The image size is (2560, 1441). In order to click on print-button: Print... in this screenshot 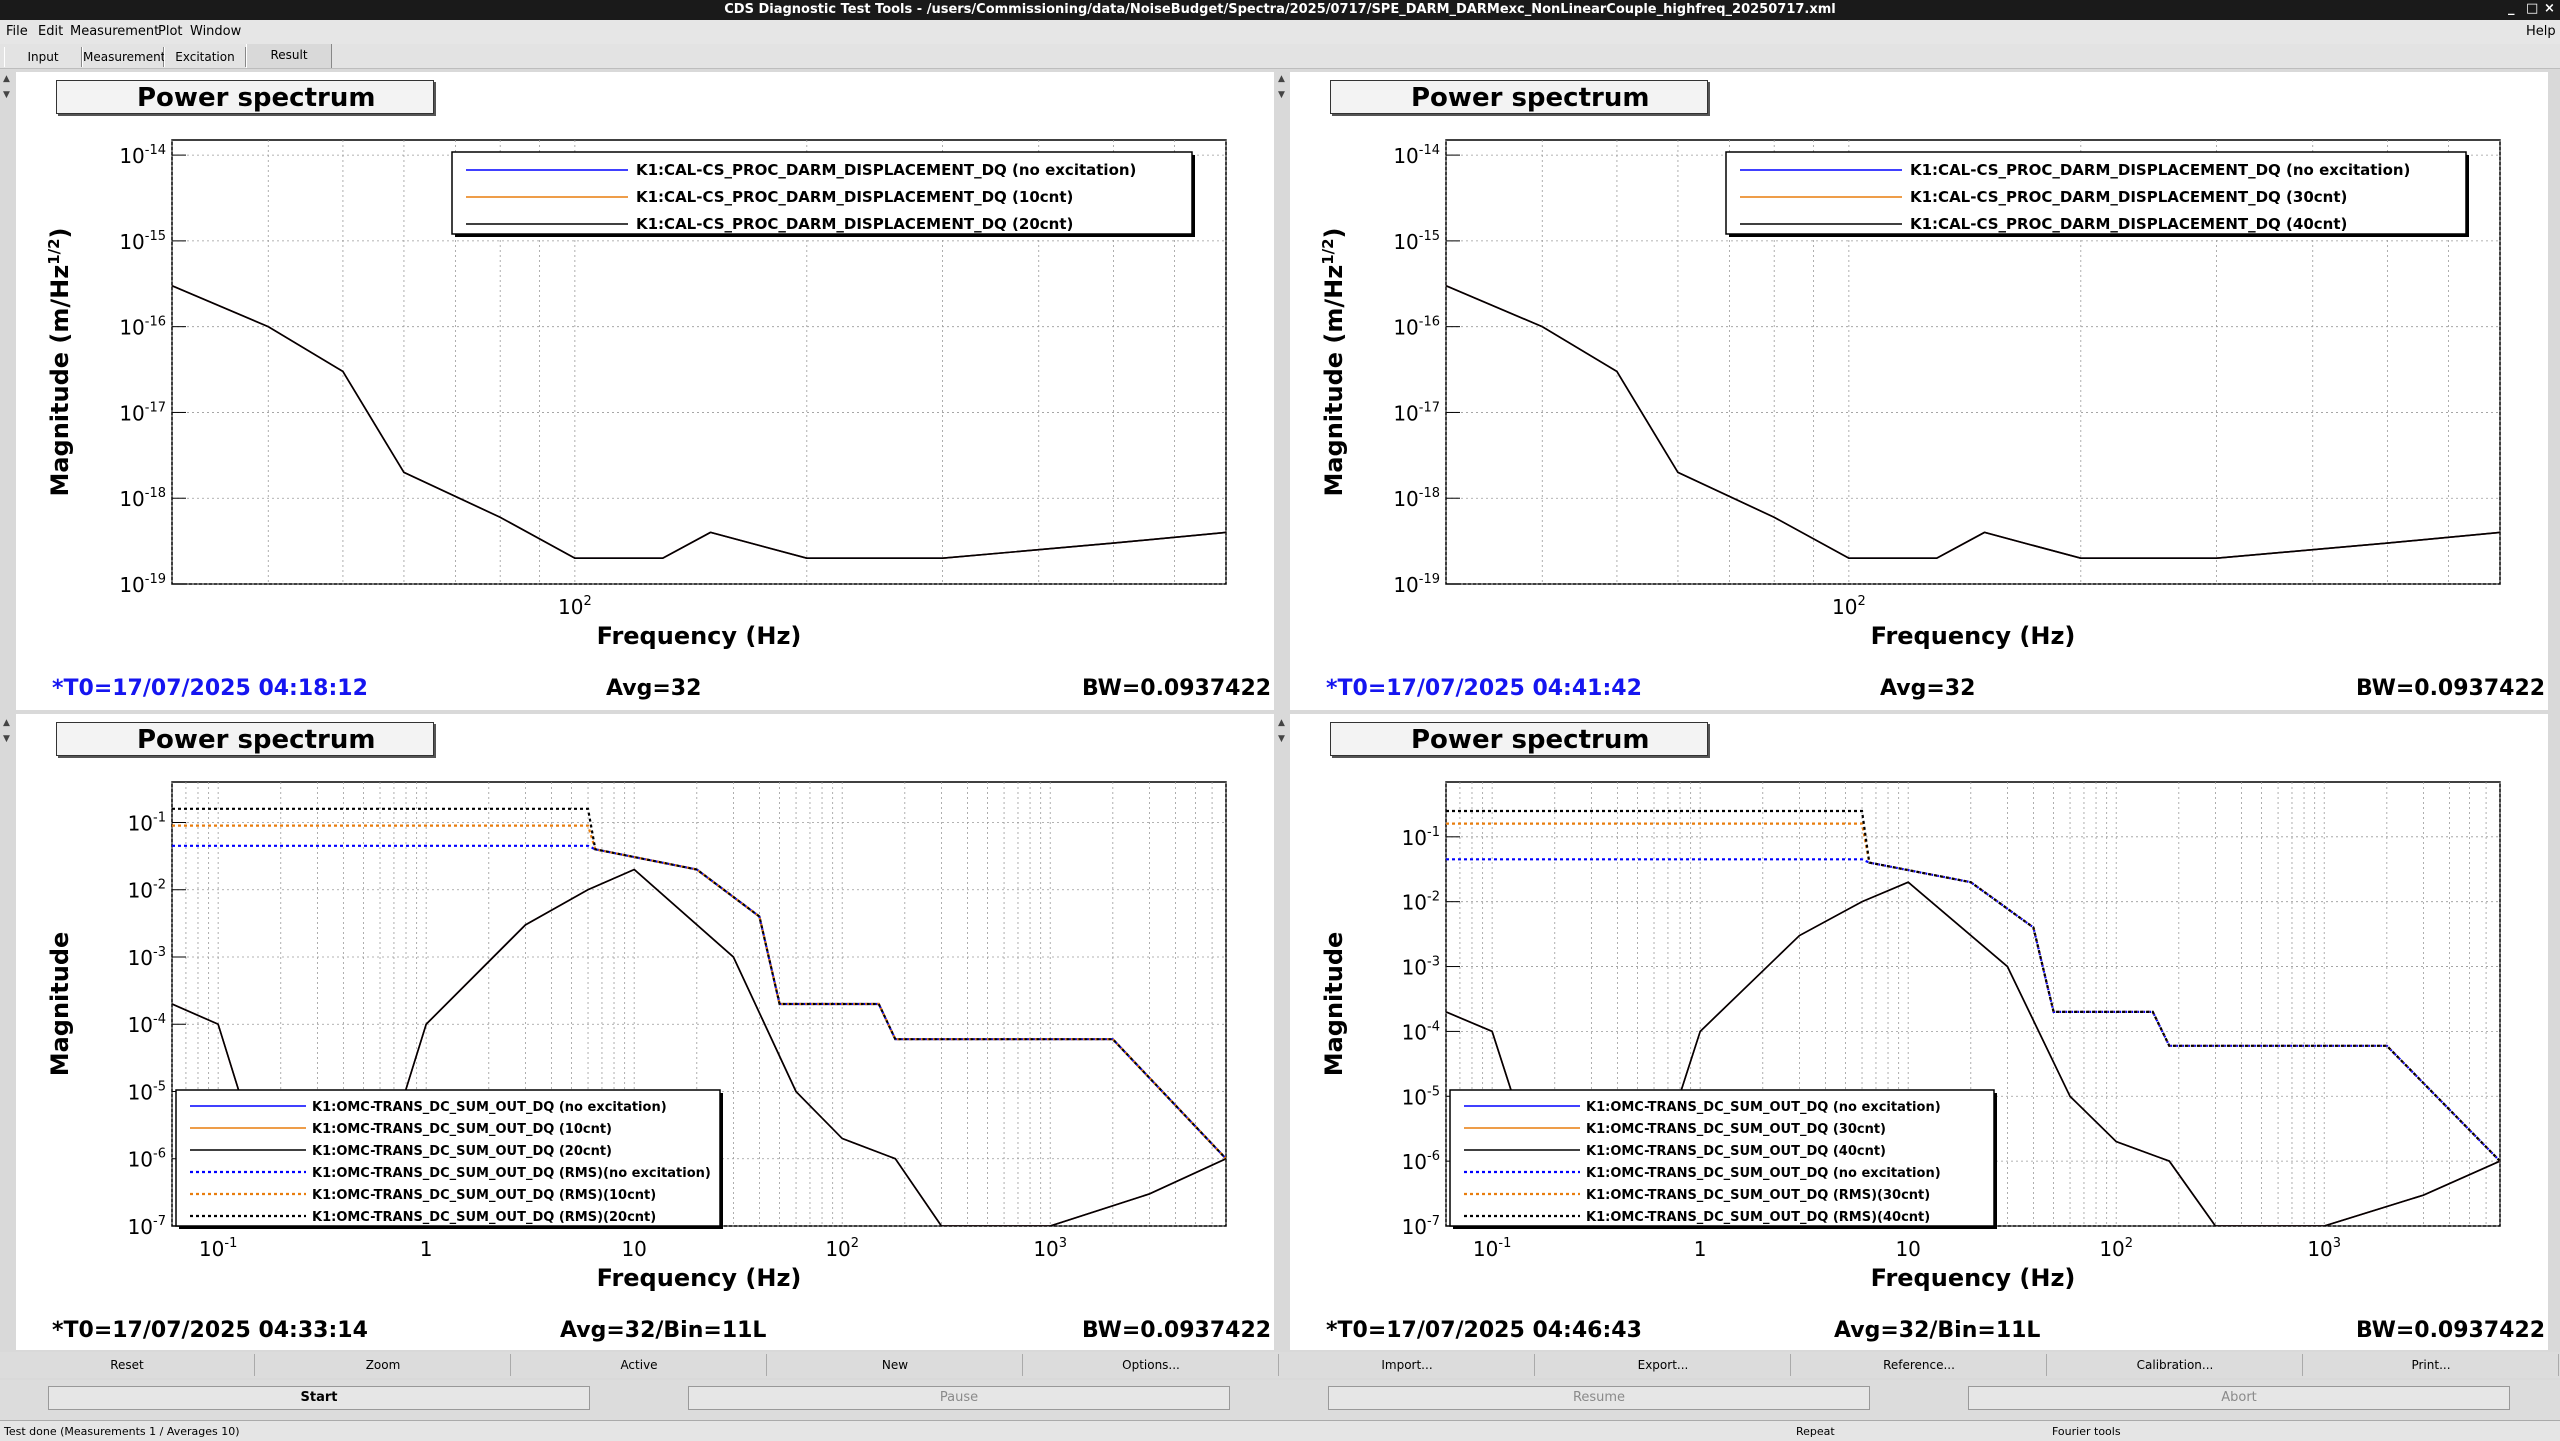, I will do `click(2431, 1365)`.